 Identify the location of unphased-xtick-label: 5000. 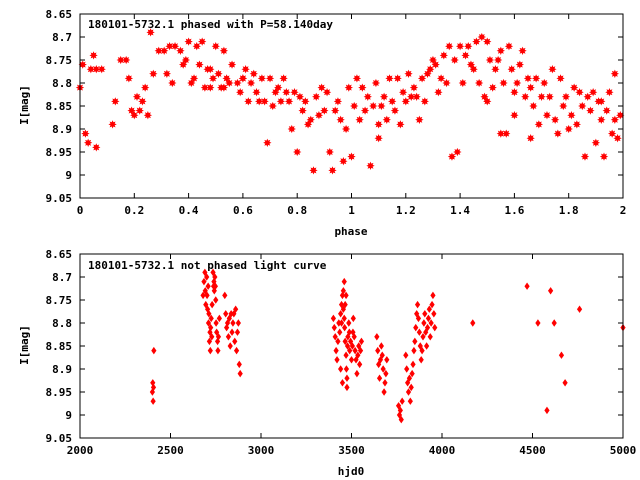
(623, 450).